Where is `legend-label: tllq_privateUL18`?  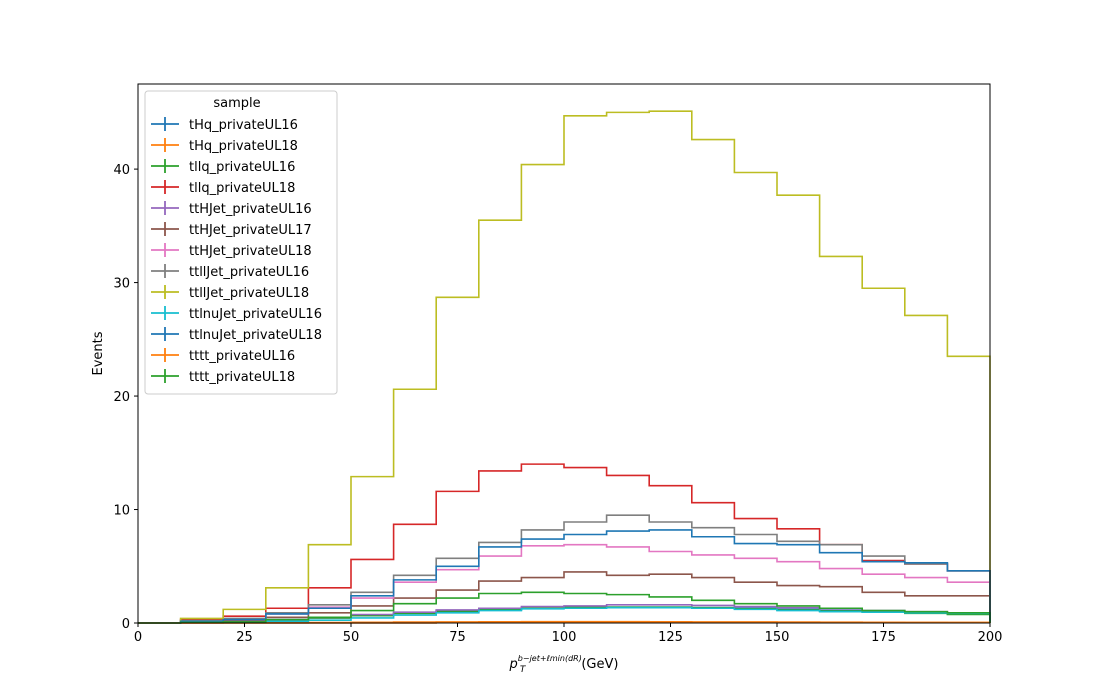
legend-label: tllq_privateUL18 is located at coordinates (242, 188).